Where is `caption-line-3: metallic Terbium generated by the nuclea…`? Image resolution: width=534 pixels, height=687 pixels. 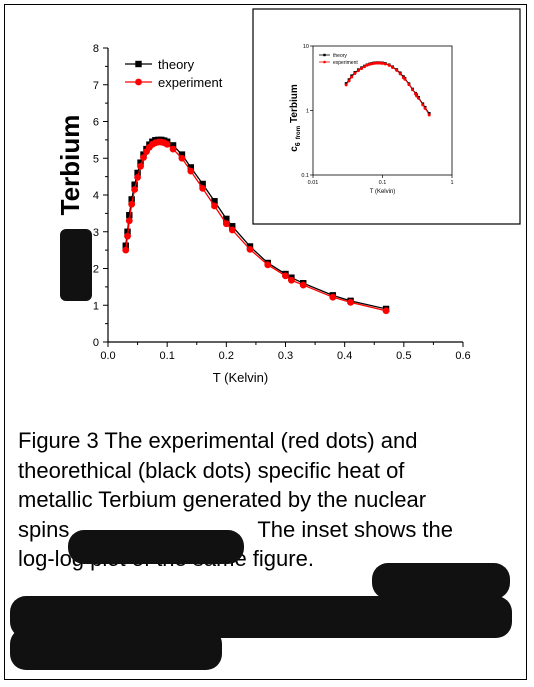 caption-line-3: metallic Terbium generated by the nuclea… is located at coordinates (222, 499).